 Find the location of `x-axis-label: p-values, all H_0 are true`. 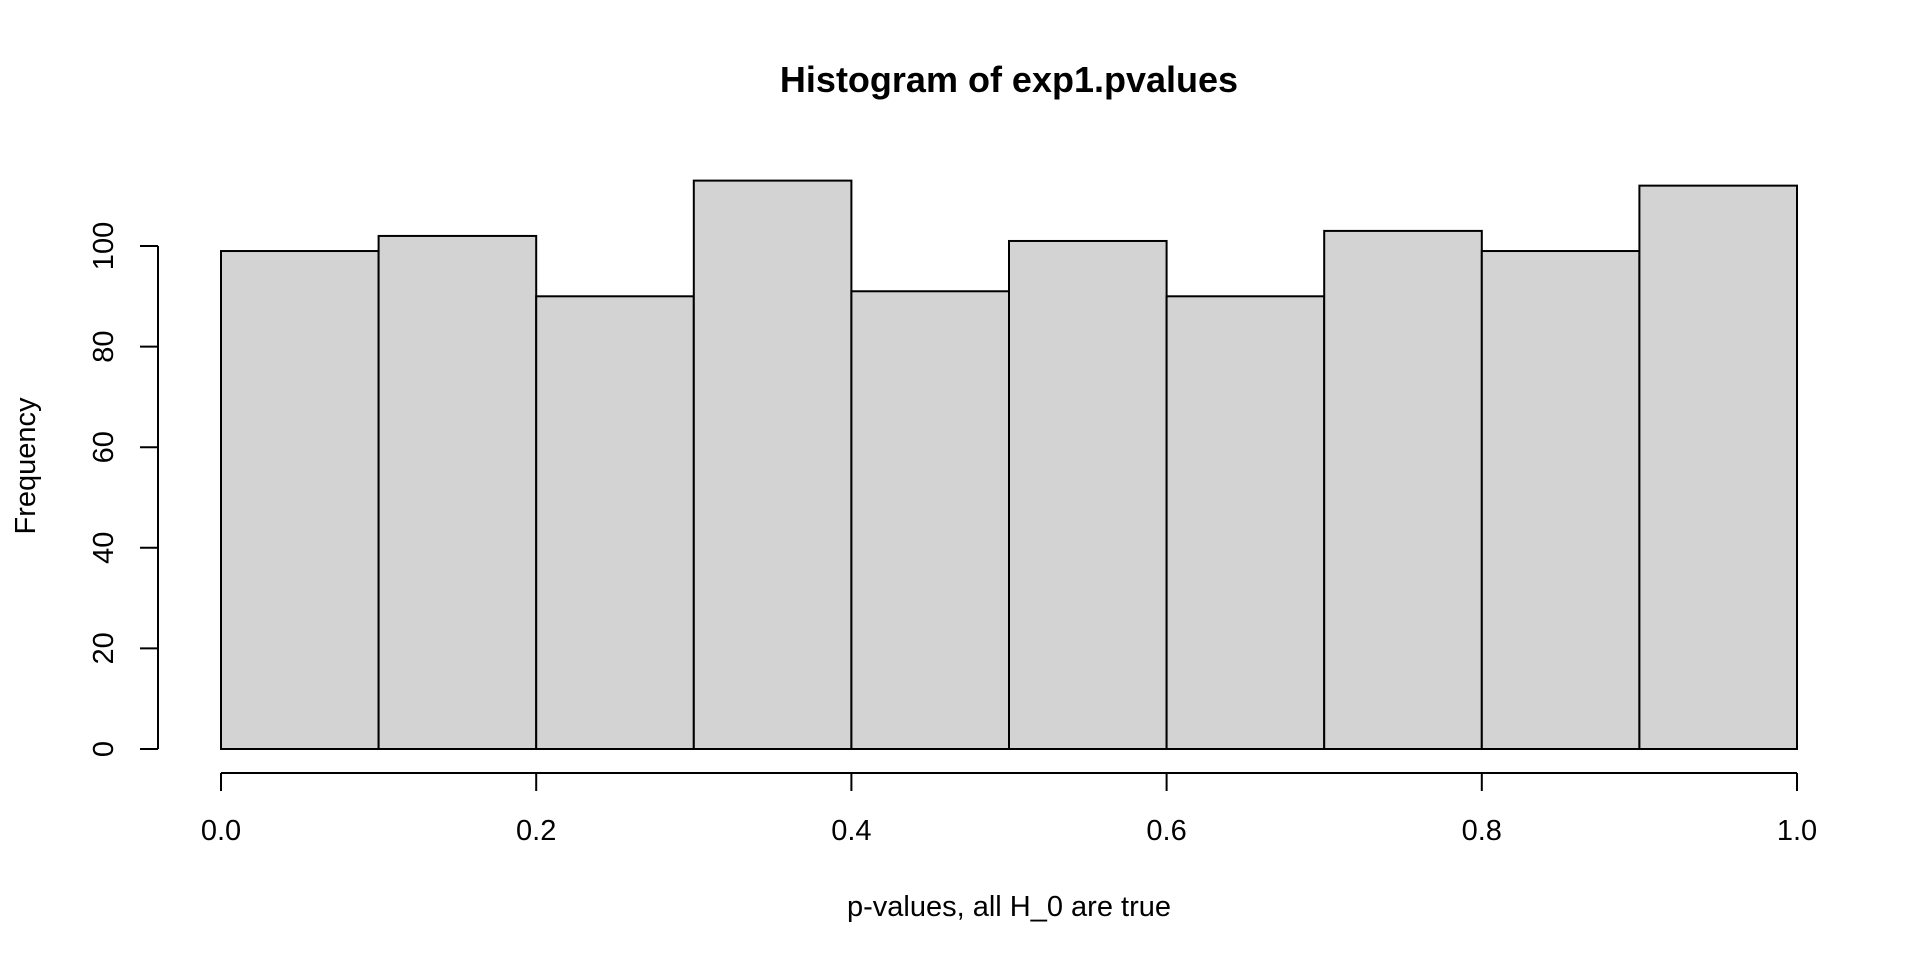

x-axis-label: p-values, all H_0 are true is located at coordinates (1009, 907).